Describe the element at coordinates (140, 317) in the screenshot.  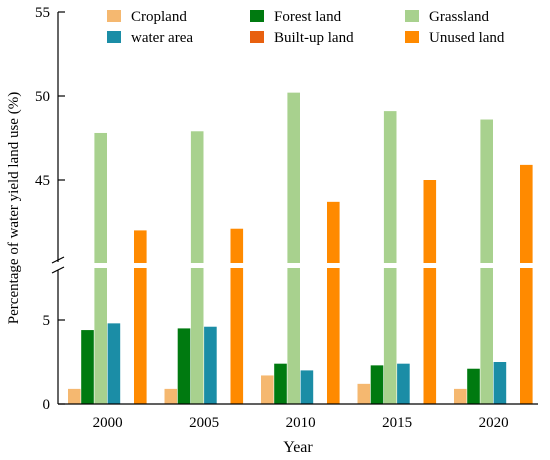
I see `bar-unused-land-2000` at that location.